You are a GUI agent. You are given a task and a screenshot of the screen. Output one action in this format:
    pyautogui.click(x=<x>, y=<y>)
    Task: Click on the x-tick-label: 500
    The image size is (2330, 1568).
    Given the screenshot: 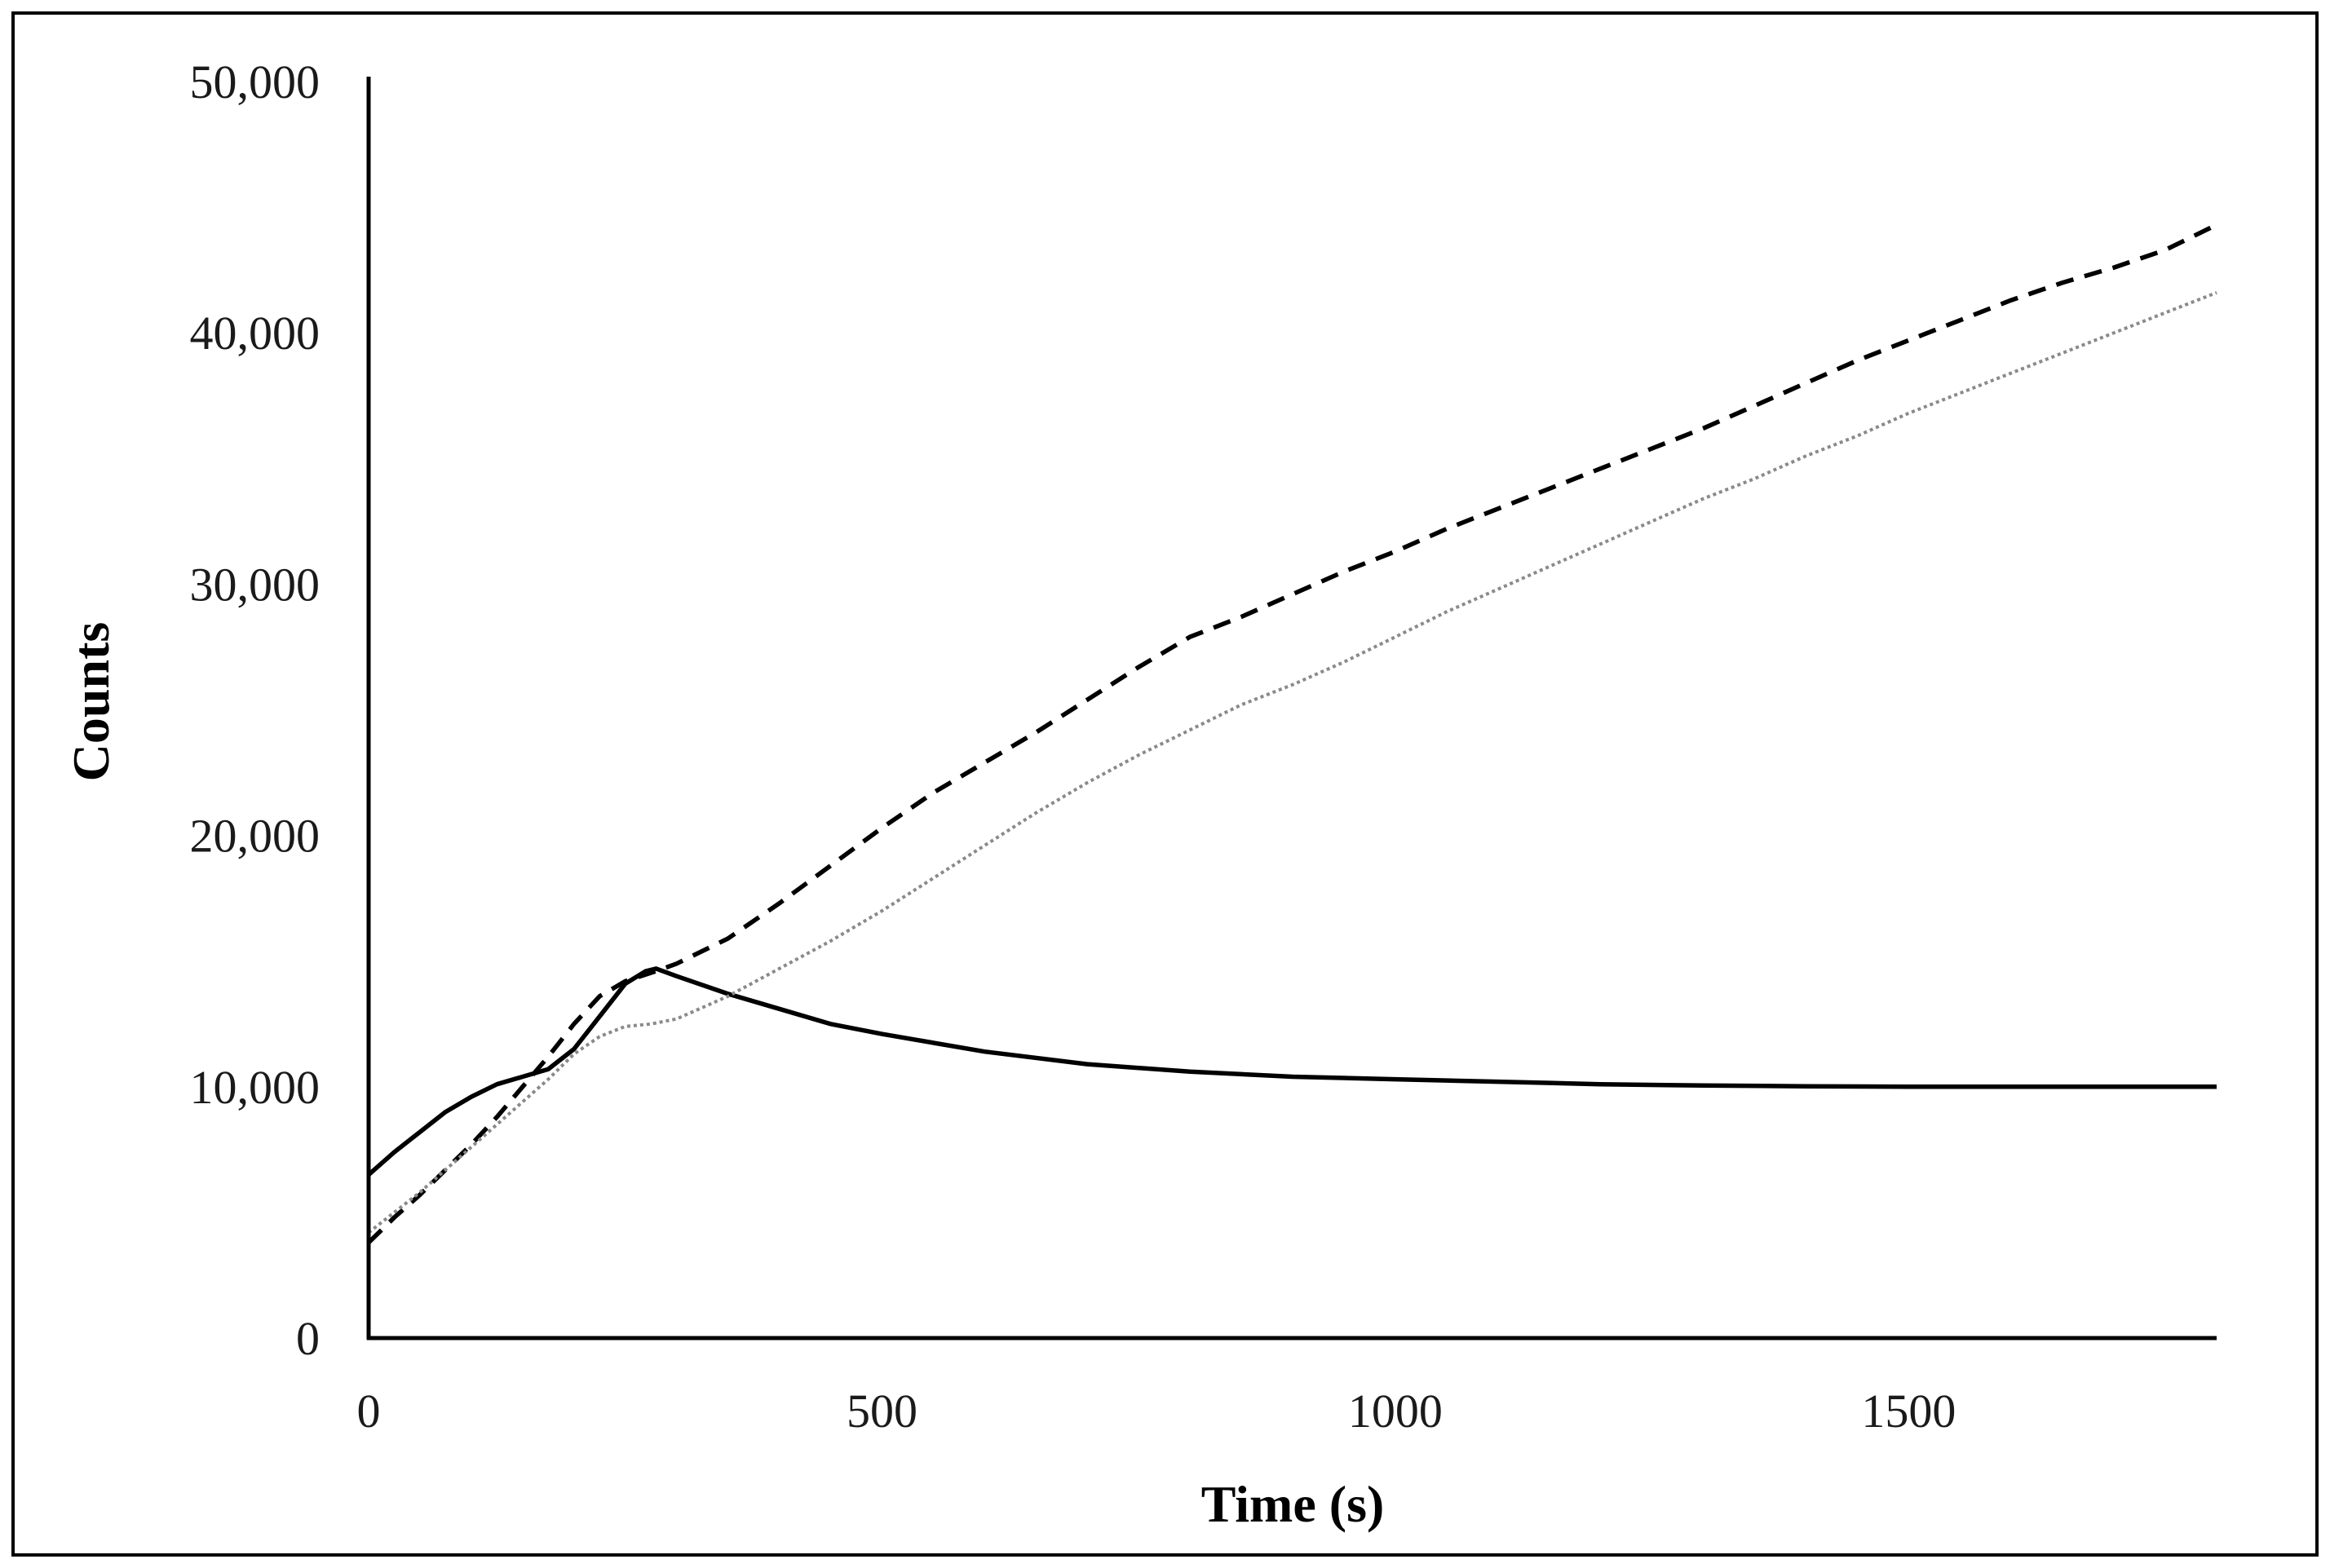 What is the action you would take?
    pyautogui.click(x=882, y=1411)
    